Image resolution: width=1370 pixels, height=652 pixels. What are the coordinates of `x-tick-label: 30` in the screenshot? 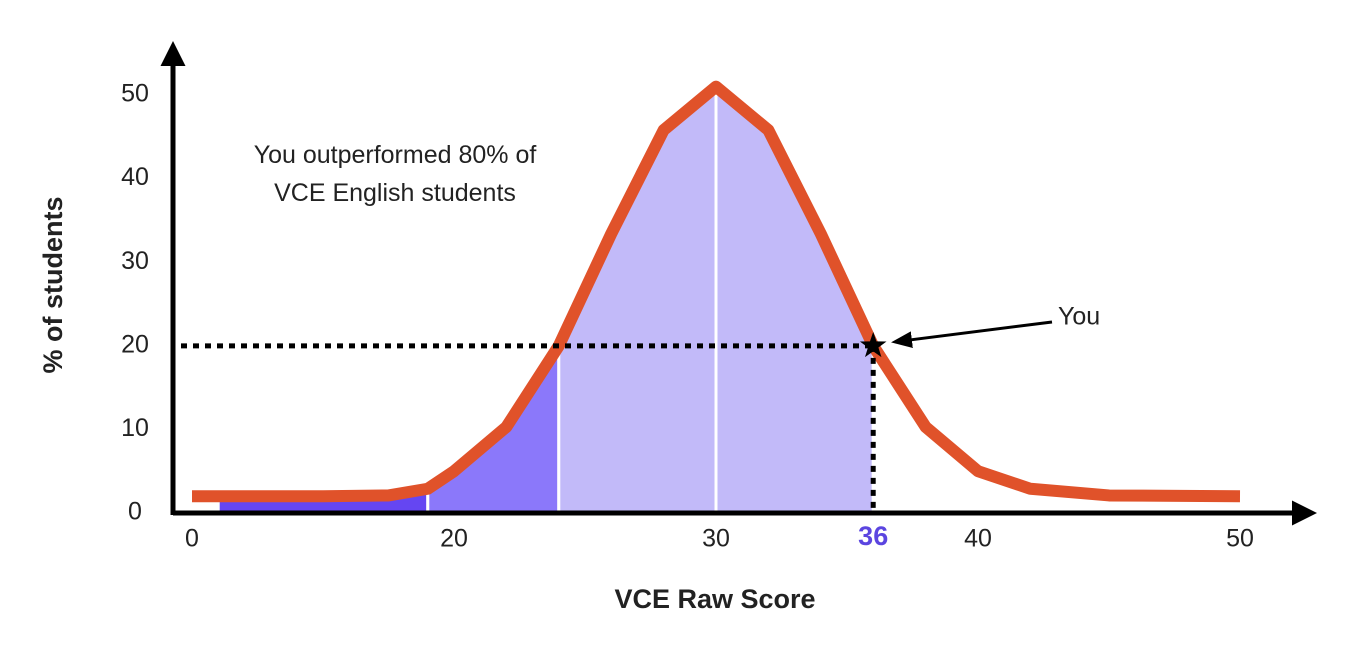 It's located at (716, 539).